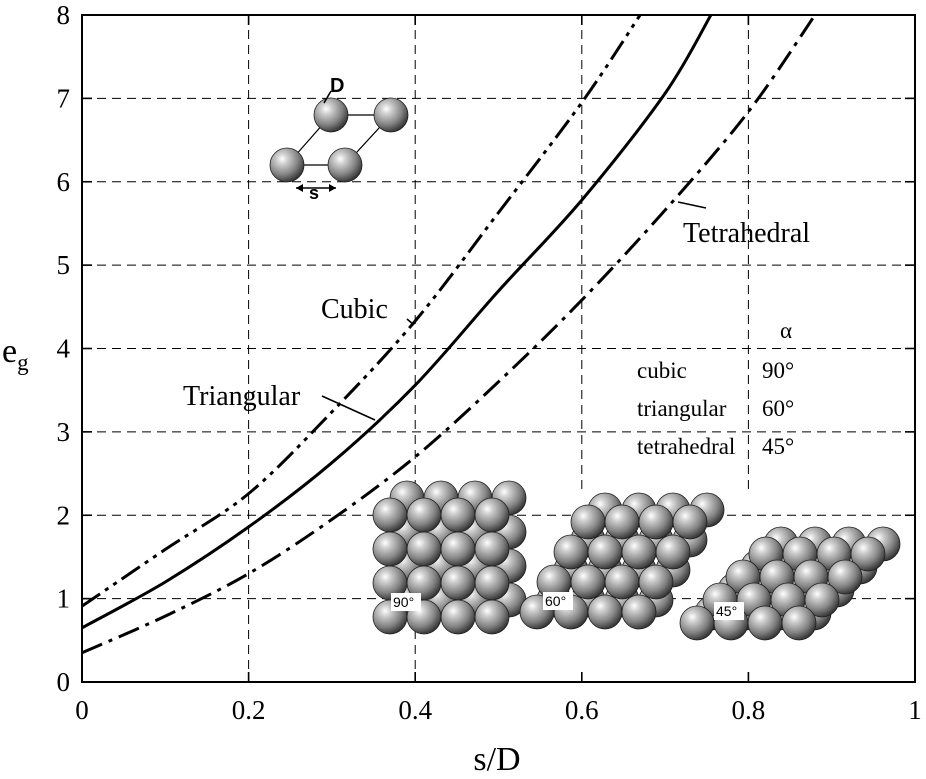  Describe the element at coordinates (64, 515) in the screenshot. I see `y-tick-label-2: 2` at that location.